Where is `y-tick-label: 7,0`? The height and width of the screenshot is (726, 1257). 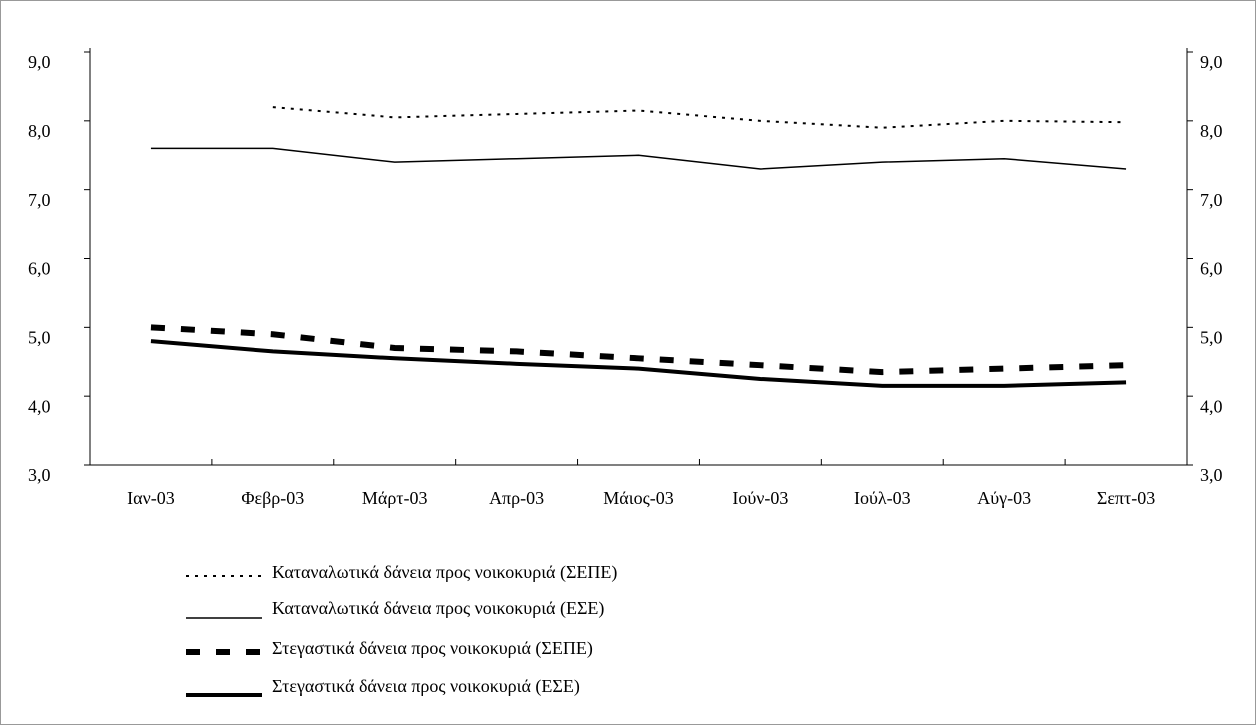
y-tick-label: 7,0 is located at coordinates (39, 200).